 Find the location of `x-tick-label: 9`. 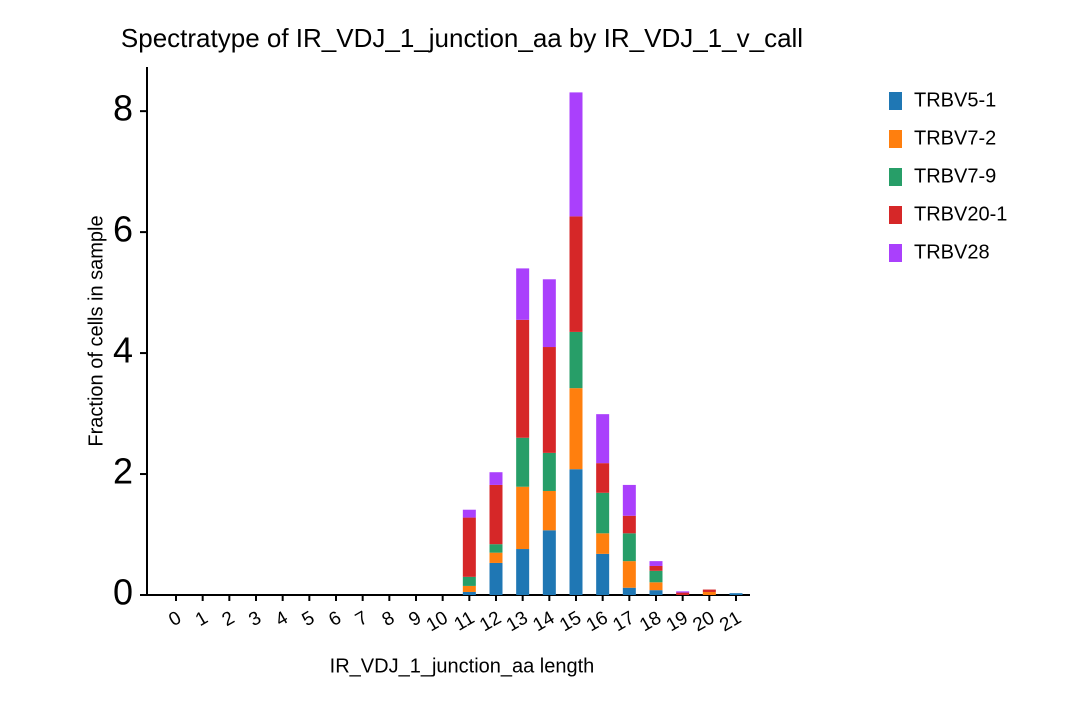

x-tick-label: 9 is located at coordinates (415, 618).